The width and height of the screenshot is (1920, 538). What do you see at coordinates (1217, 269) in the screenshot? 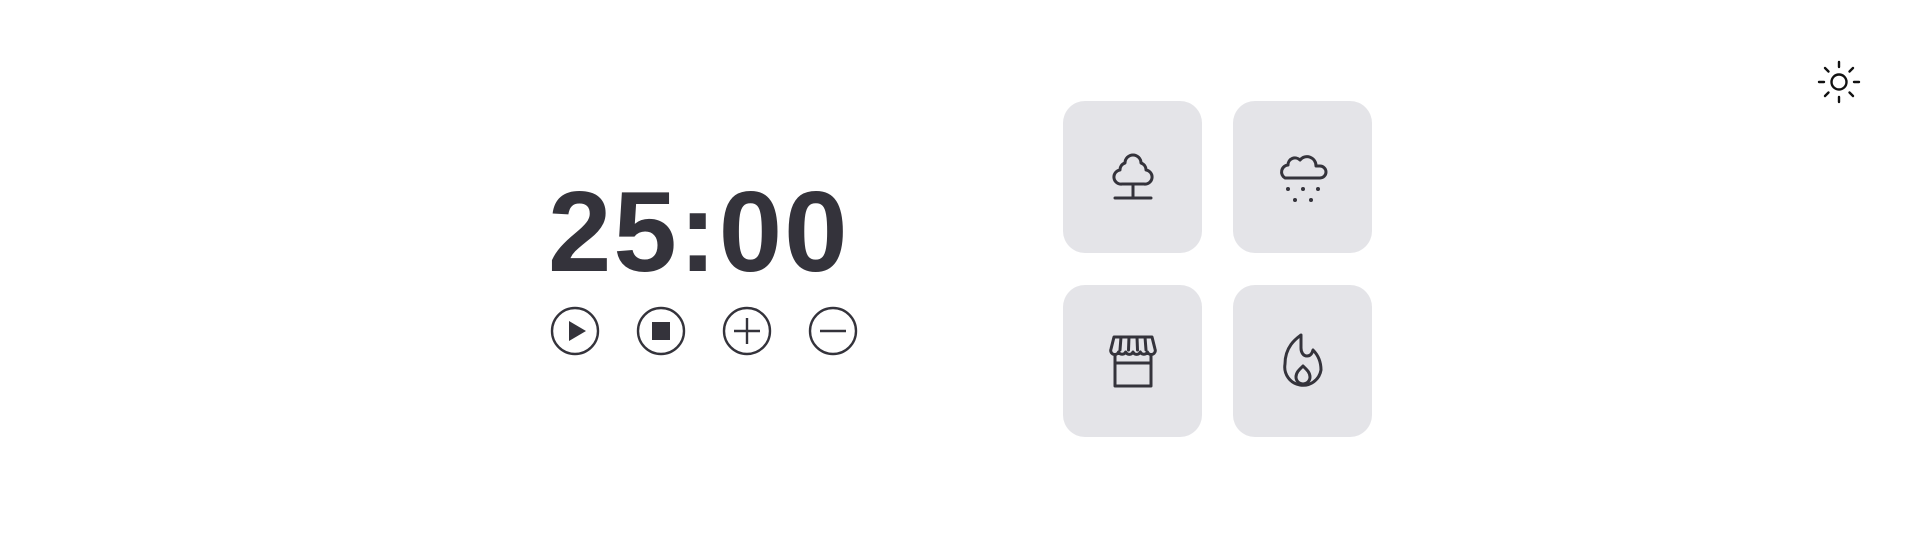
I see `sound-grid` at bounding box center [1217, 269].